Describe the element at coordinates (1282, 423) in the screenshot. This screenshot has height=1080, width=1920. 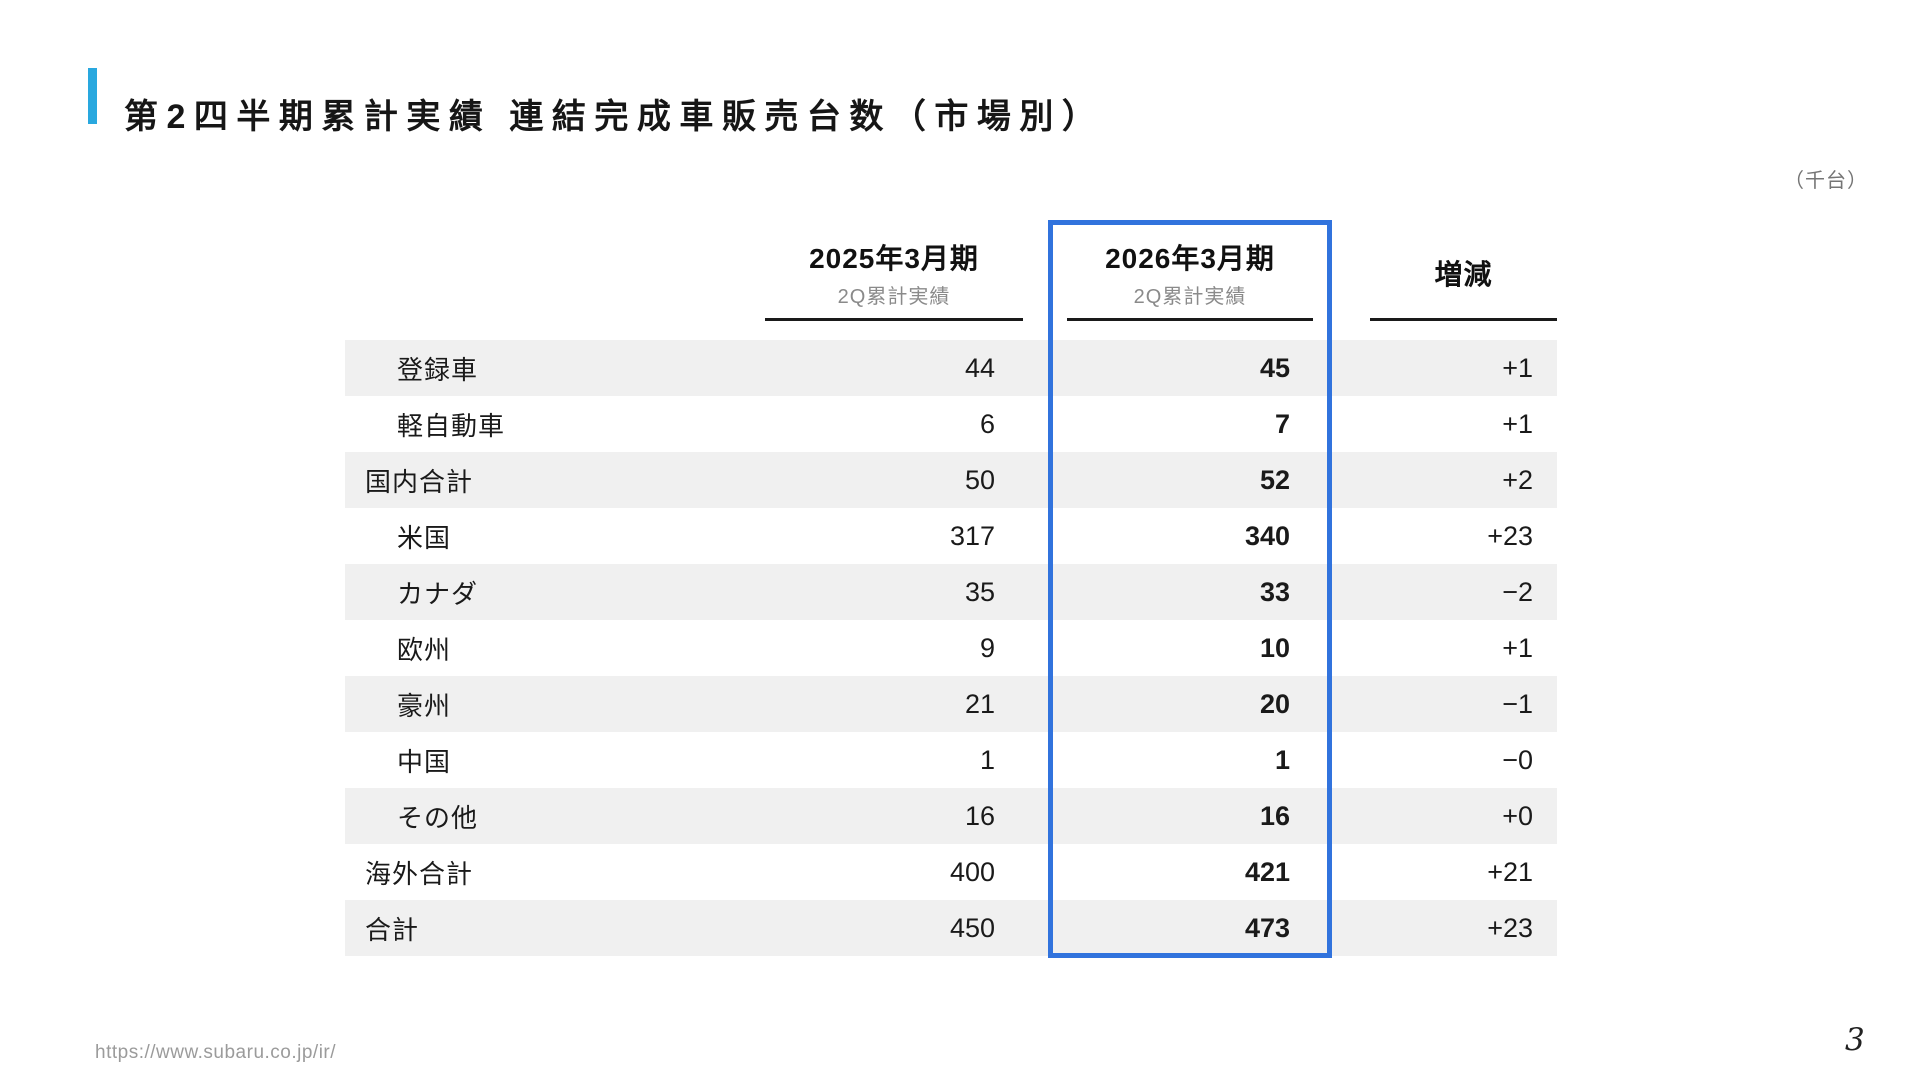
I see `value-fy2026: 7` at that location.